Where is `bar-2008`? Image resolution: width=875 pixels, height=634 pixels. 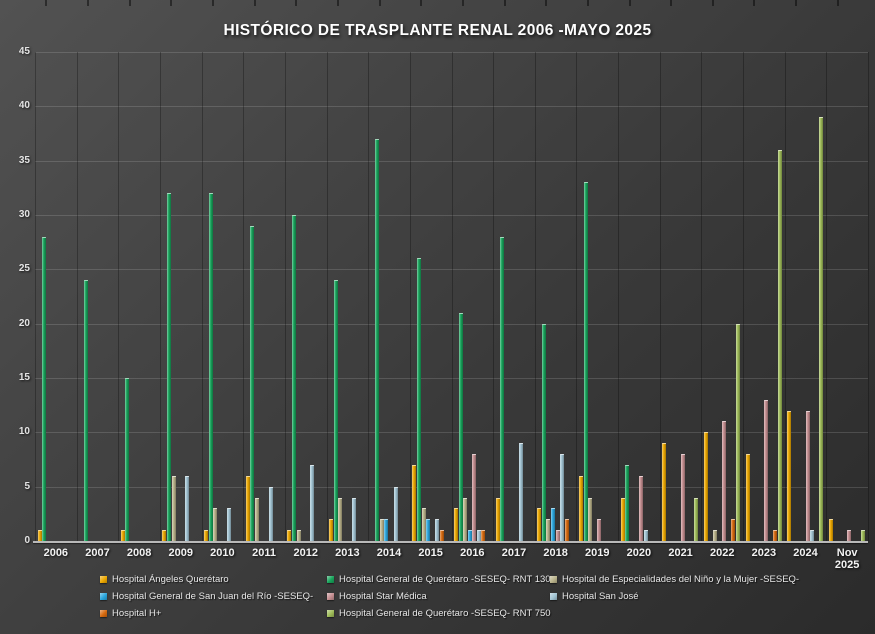 bar-2008 is located at coordinates (122, 536).